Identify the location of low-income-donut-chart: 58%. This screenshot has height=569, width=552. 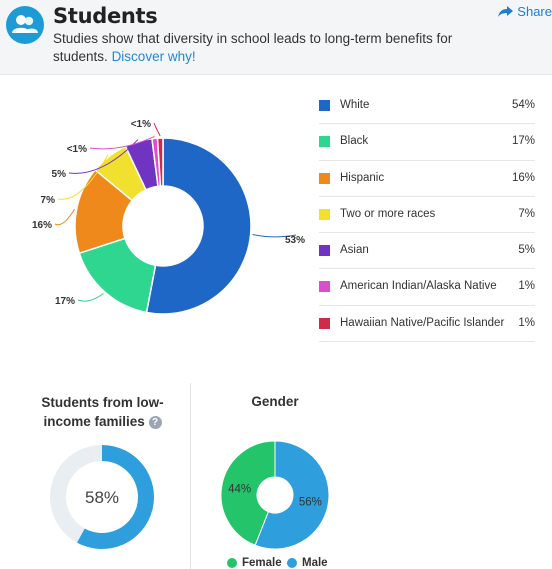
(102, 497).